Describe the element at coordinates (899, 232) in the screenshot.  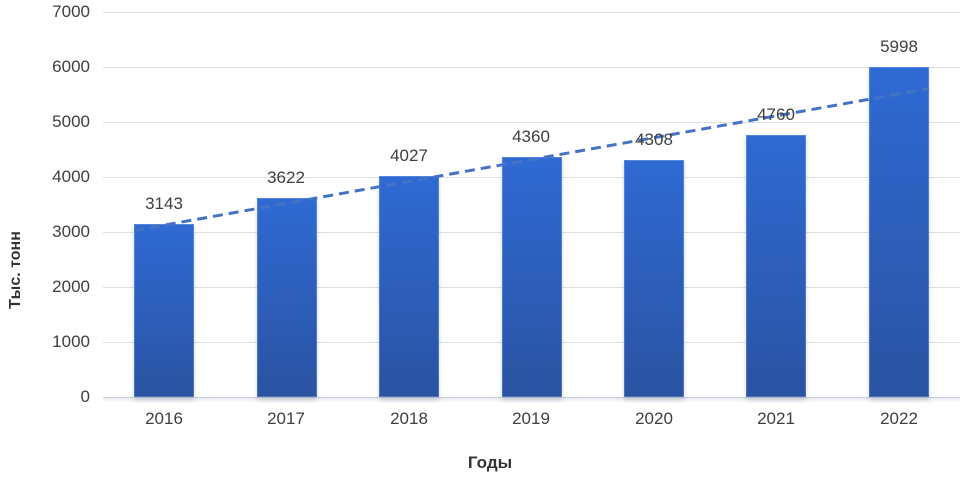
I see `bar-2022` at that location.